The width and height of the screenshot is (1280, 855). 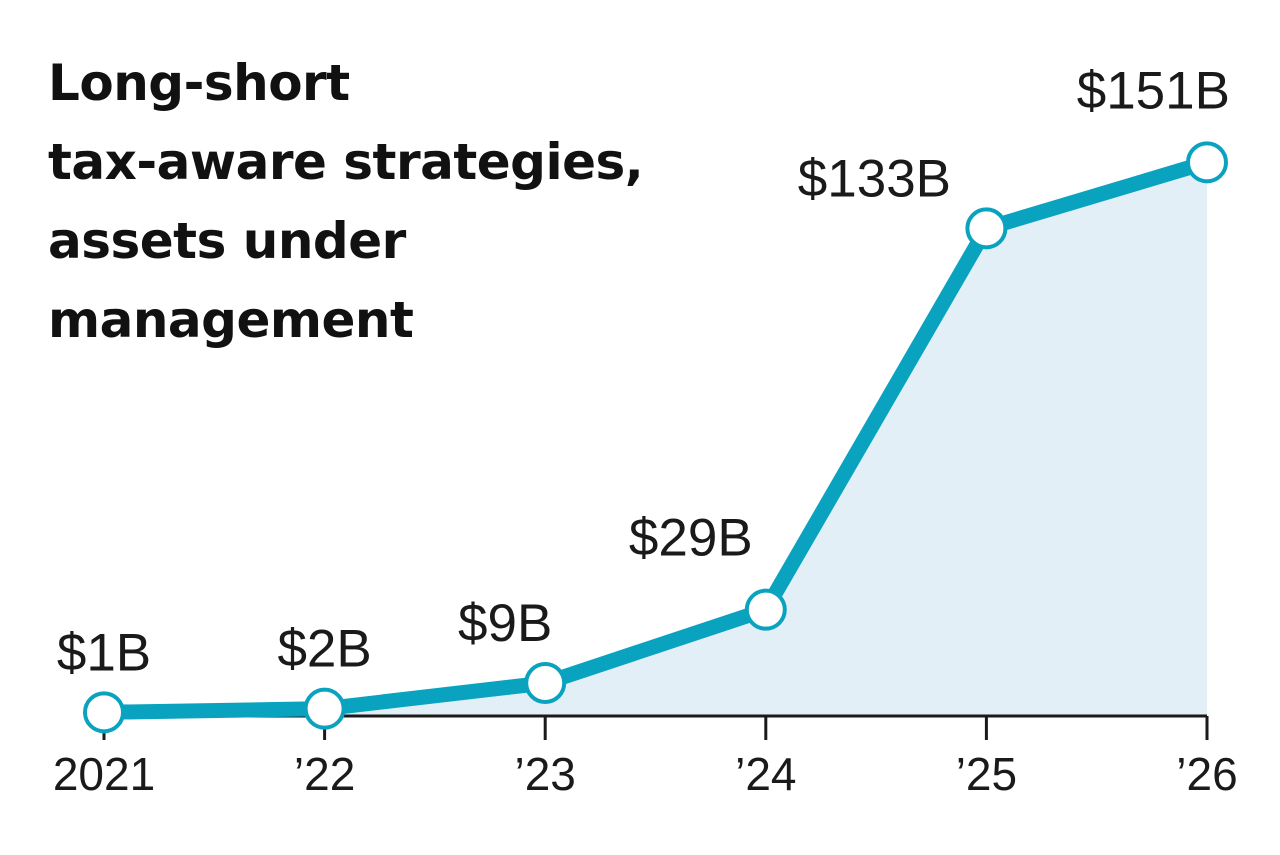 What do you see at coordinates (645, 774) in the screenshot?
I see `x-axis-tick-labels: 2021 ’22 ’23 ’24 ’25 ’26` at bounding box center [645, 774].